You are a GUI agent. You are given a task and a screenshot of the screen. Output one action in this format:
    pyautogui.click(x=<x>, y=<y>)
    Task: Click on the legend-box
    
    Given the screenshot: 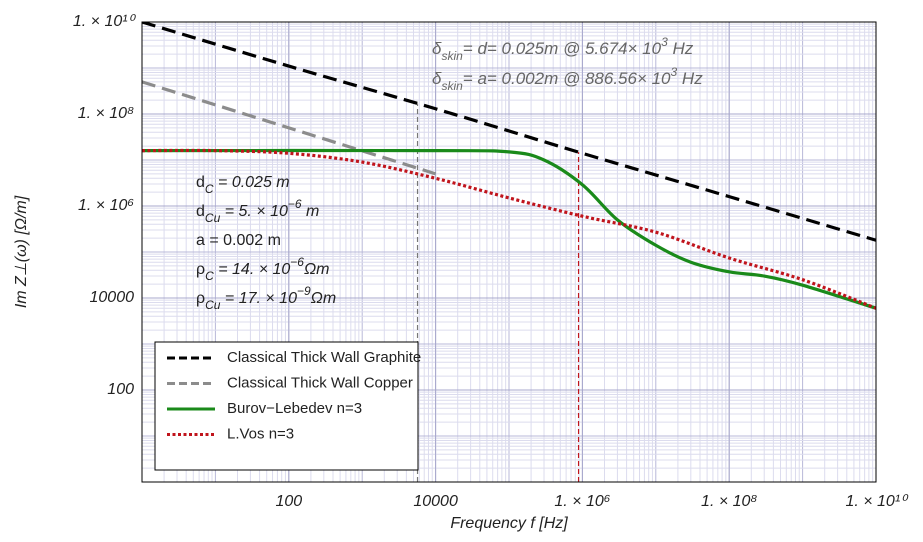 What is the action you would take?
    pyautogui.click(x=286, y=406)
    